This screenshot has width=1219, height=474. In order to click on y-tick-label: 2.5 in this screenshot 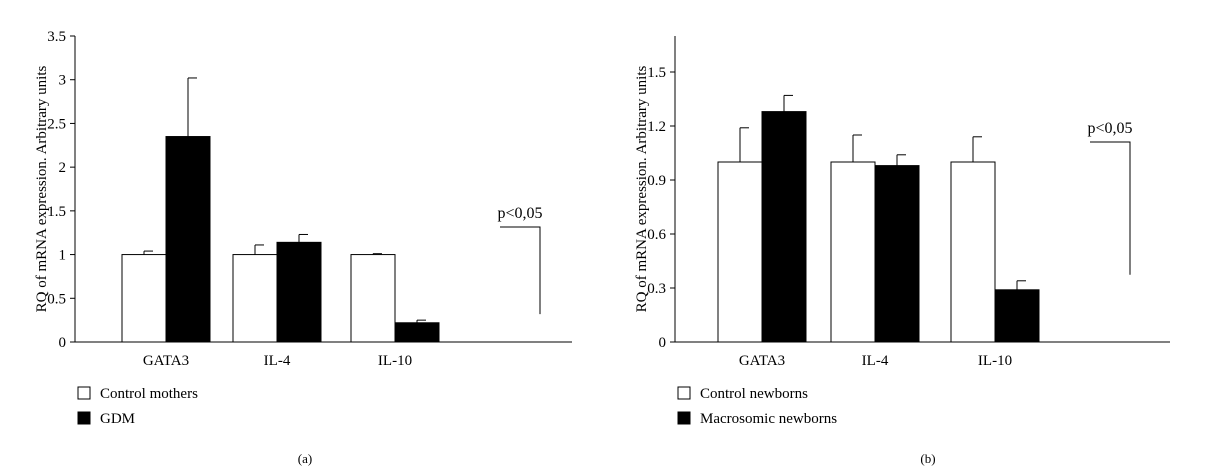, I will do `click(56, 124)`.